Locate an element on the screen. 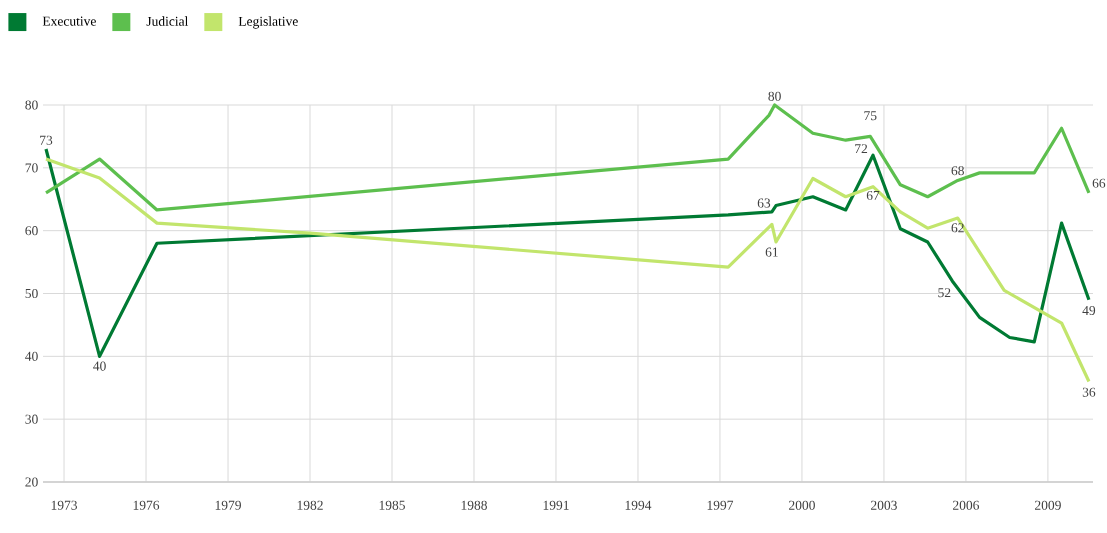 This screenshot has width=1107, height=533. x-tick-label: 1985 is located at coordinates (392, 505).